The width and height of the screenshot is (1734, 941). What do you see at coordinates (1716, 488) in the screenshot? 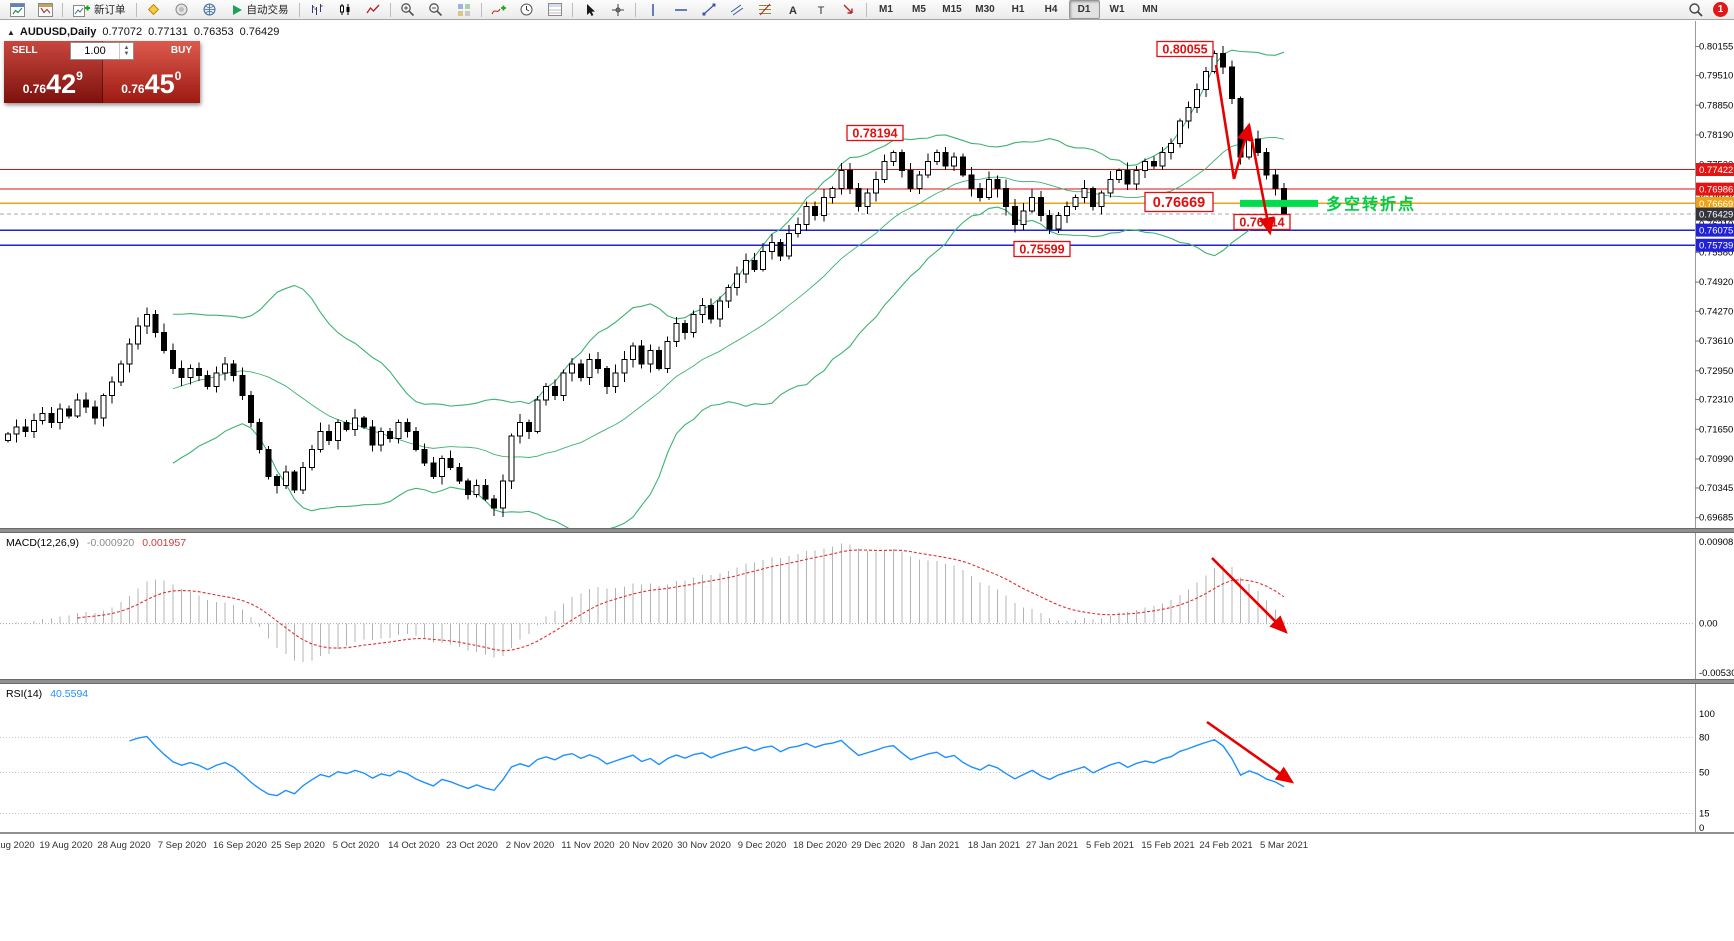
I see `price-axis-label: 0.70345` at bounding box center [1716, 488].